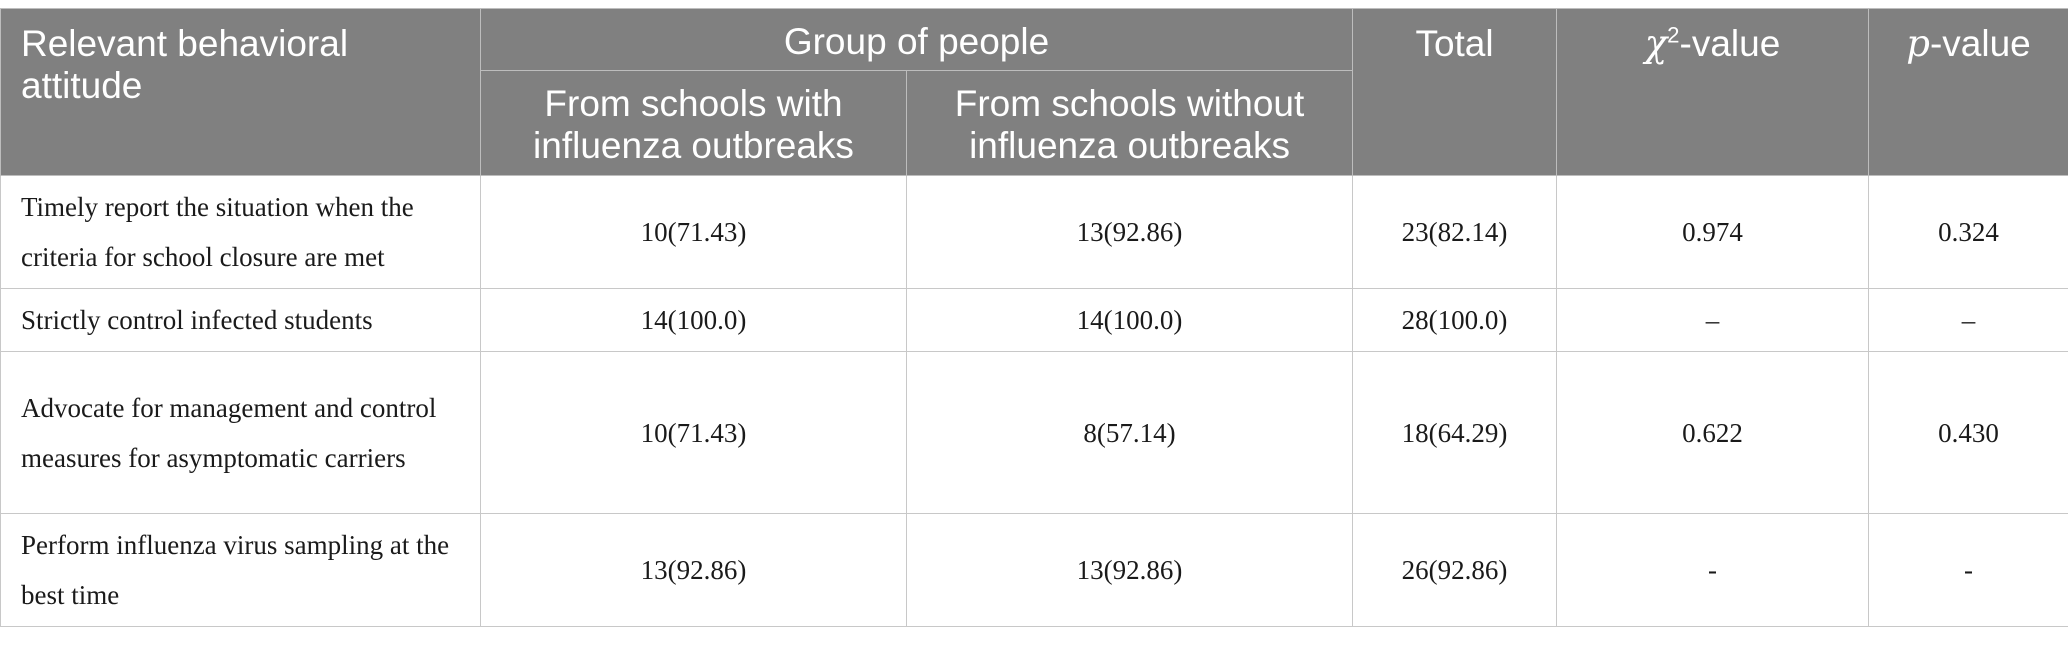 The height and width of the screenshot is (651, 2068). Describe the element at coordinates (1129, 320) in the screenshot. I see `cell-without-outbreaks: 14(100.0)` at that location.